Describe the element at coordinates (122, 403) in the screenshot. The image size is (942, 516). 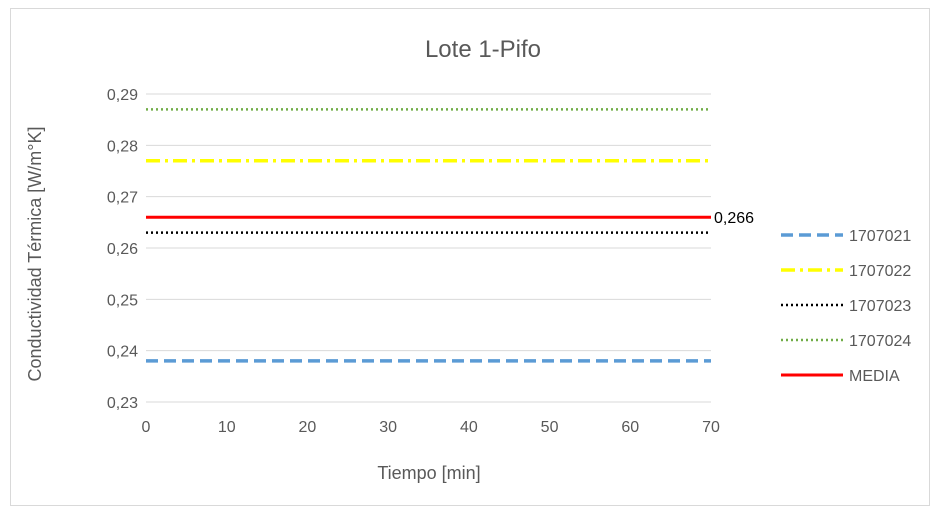
I see `y-tick-label: 0,23` at that location.